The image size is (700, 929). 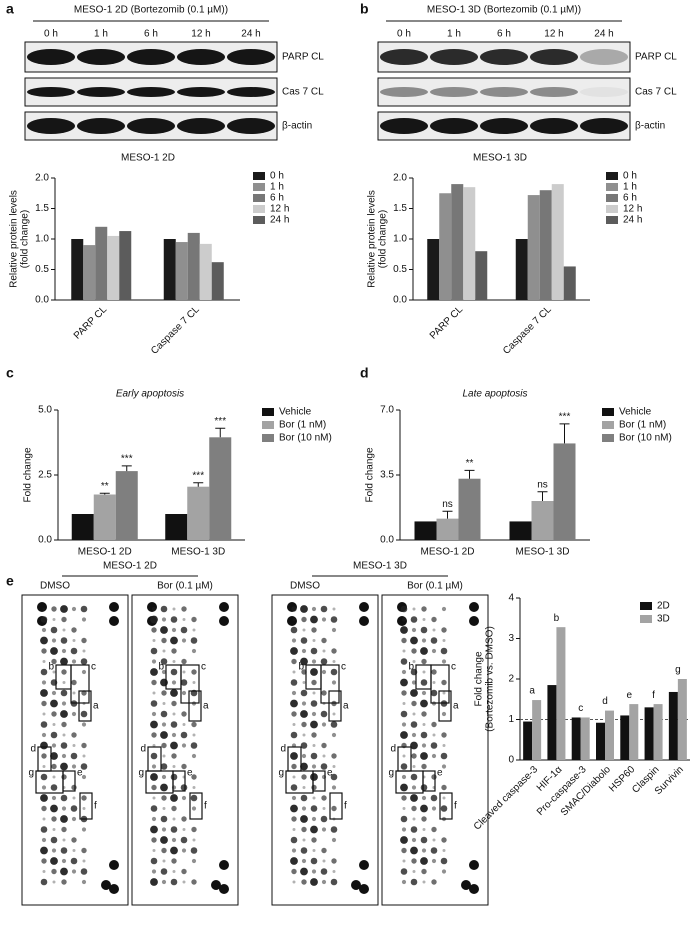 I want to click on spot-label: a, so click(x=346, y=706).